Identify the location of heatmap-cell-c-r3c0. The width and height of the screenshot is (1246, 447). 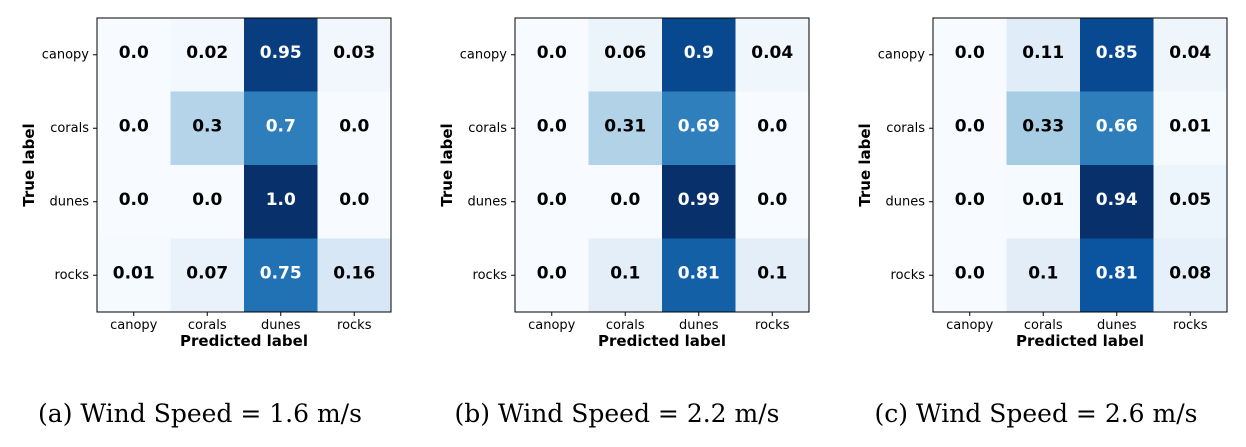
(970, 275).